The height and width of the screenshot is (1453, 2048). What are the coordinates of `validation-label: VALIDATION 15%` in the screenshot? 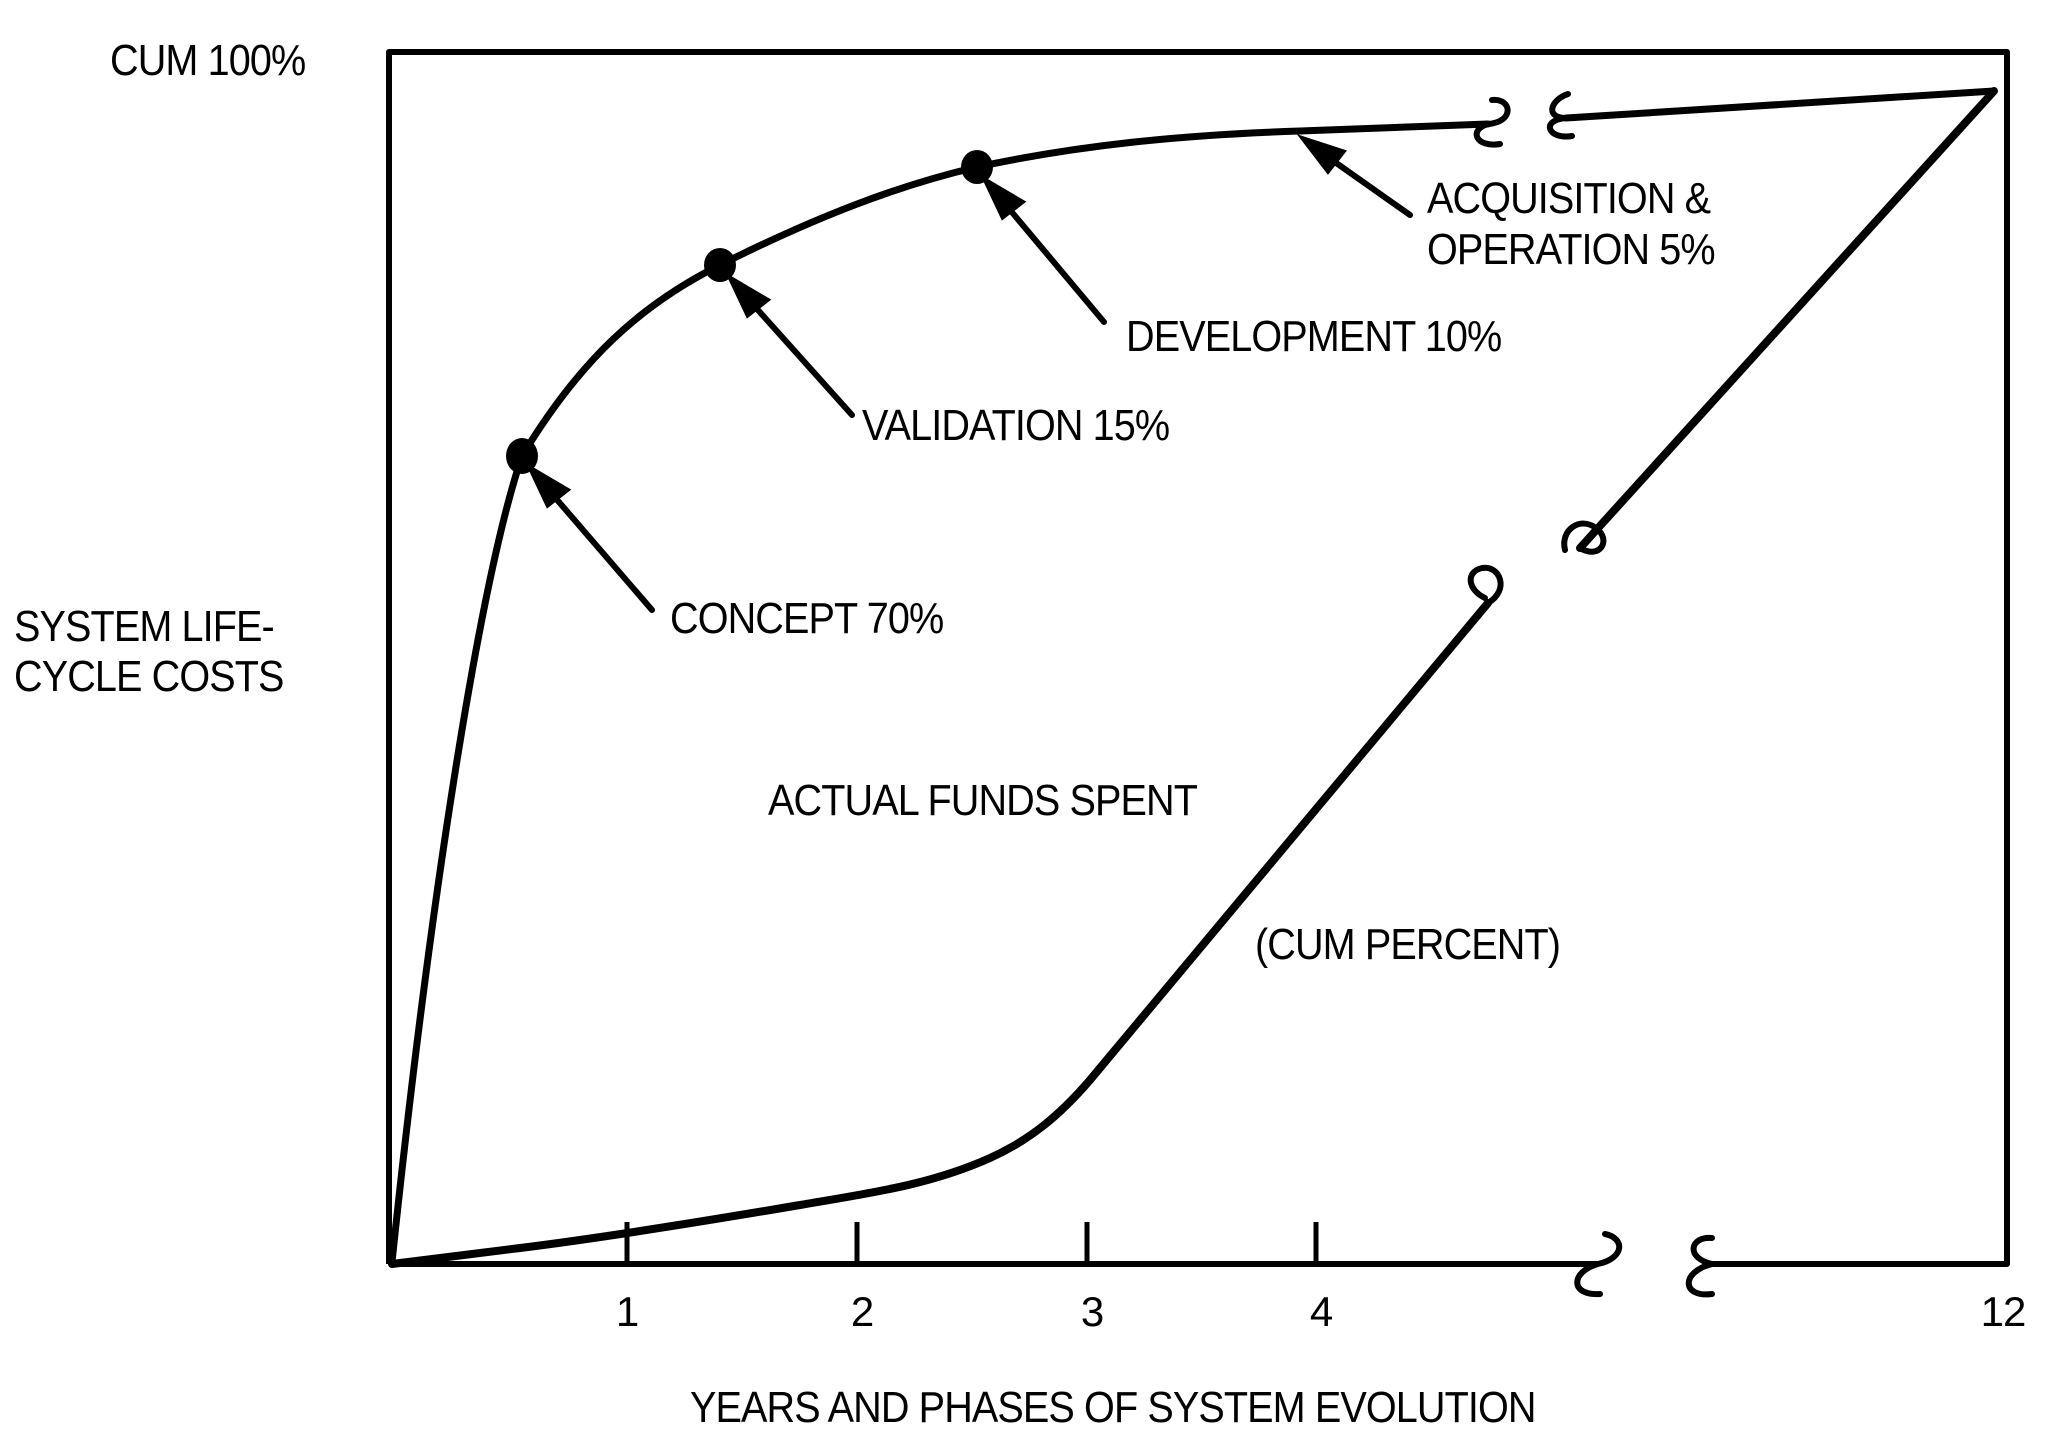 It's located at (1016, 425).